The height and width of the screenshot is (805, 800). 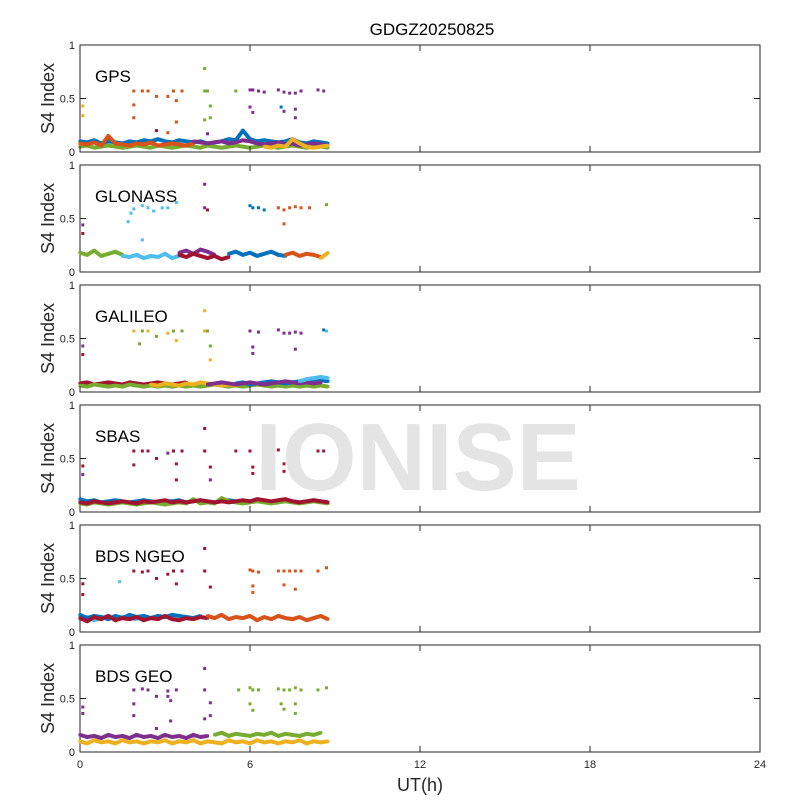 I want to click on x-tick-label: 12, so click(x=420, y=765).